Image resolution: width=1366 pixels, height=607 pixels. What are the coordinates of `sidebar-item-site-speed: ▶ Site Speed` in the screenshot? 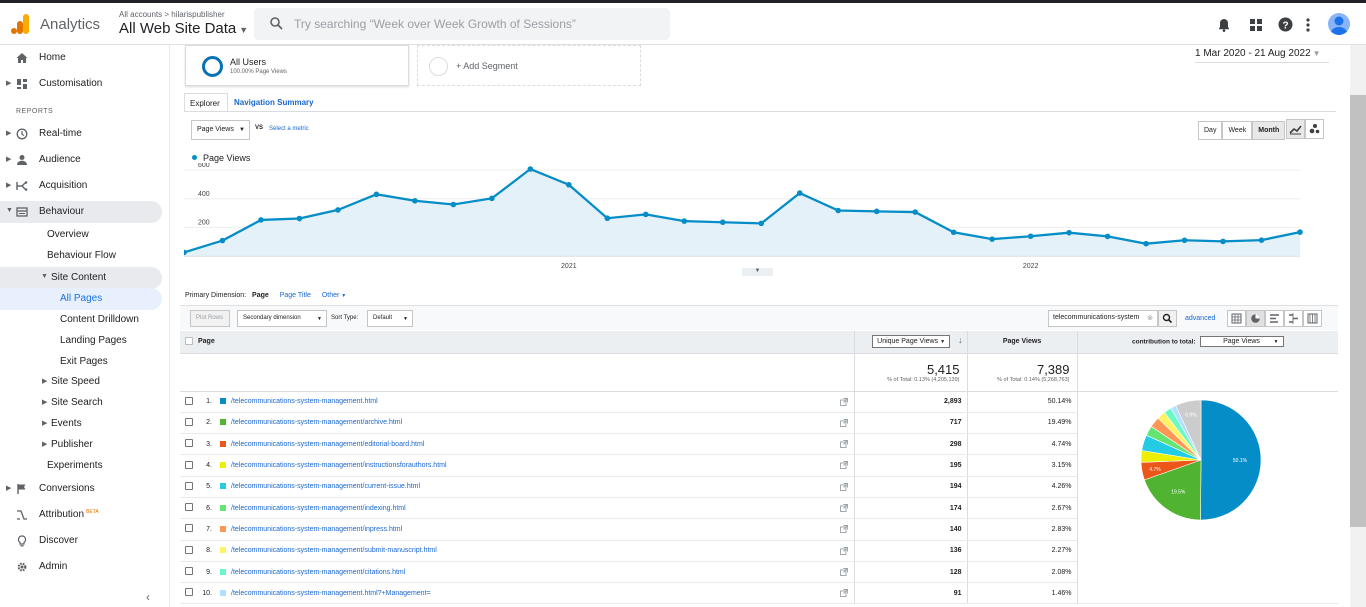 It's located at (81, 382).